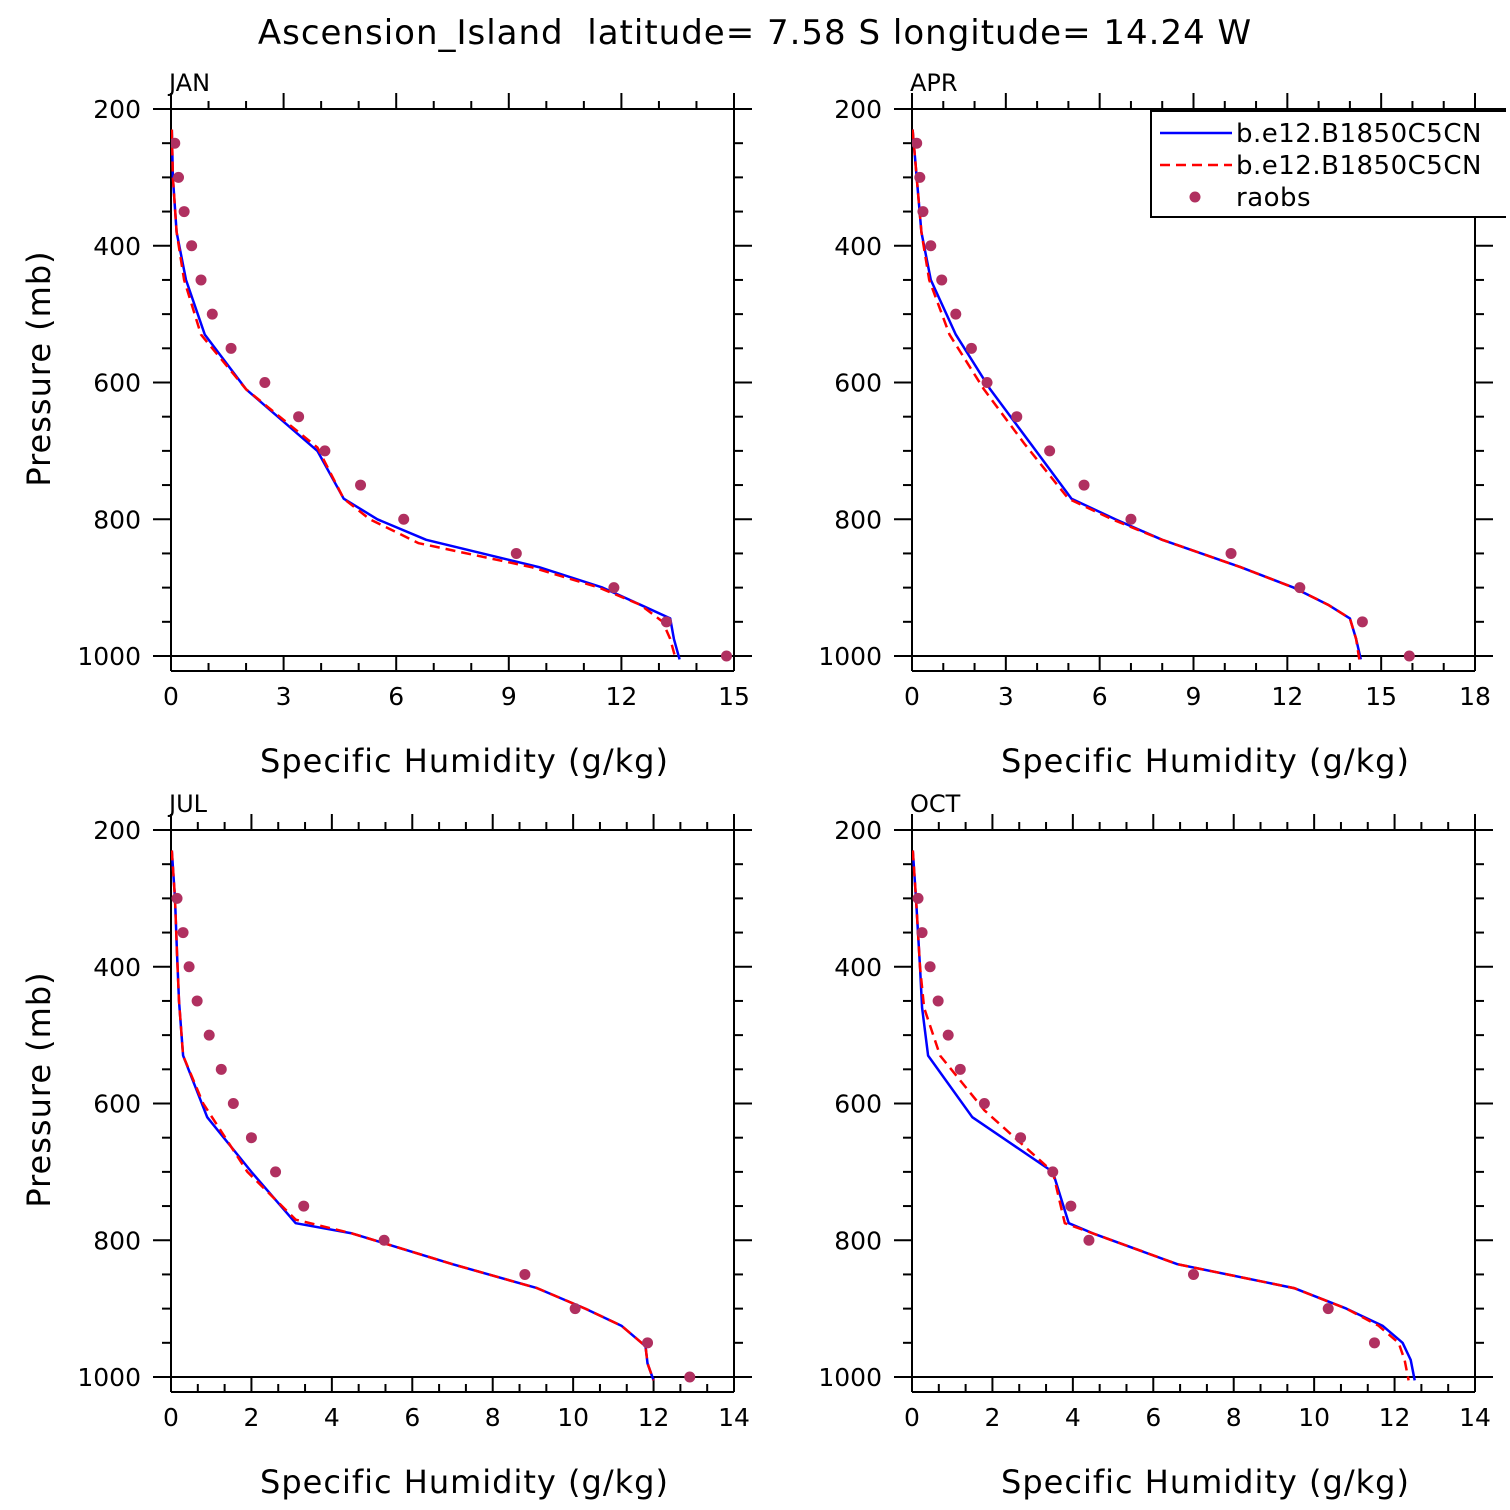  What do you see at coordinates (1195, 197) in the screenshot?
I see `legend-marker-raobs` at bounding box center [1195, 197].